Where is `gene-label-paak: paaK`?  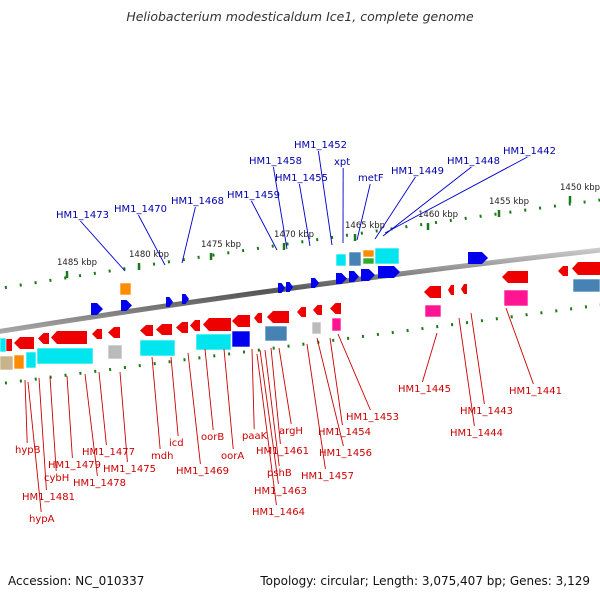
gene-label-paak: paaK is located at coordinates (255, 436).